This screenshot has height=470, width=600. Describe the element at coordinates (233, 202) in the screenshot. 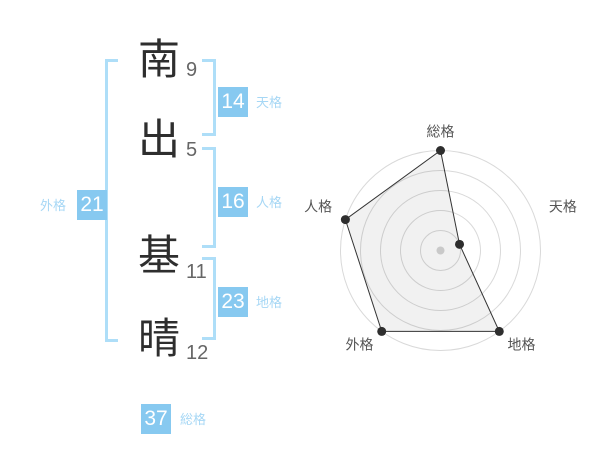

I see `jinkaku-value-badge: 16` at that location.